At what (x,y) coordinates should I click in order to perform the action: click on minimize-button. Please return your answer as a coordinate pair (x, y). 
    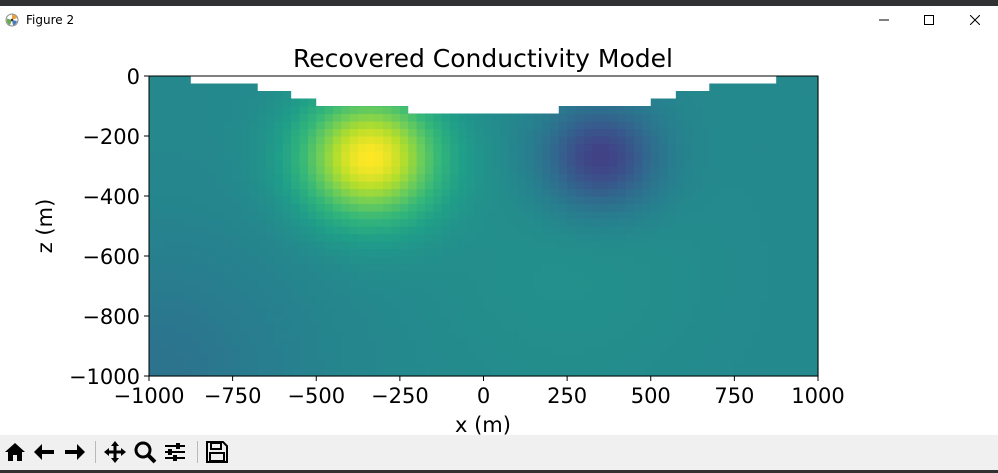
    Looking at the image, I should click on (884, 20).